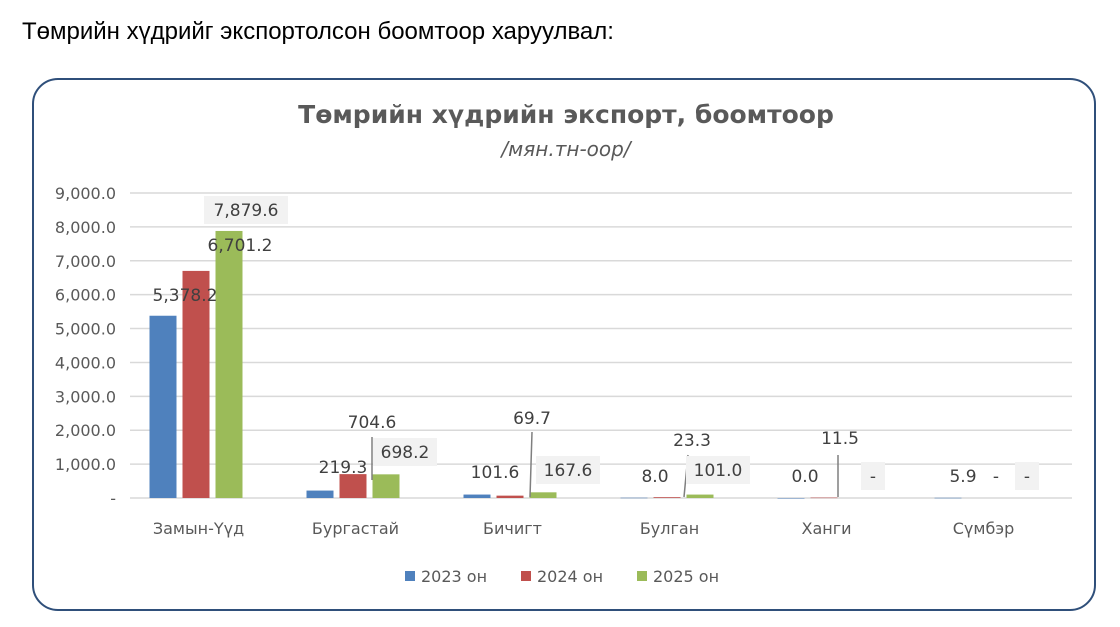  What do you see at coordinates (198, 528) in the screenshot?
I see `x-tick-label: Замын-Үүд` at bounding box center [198, 528].